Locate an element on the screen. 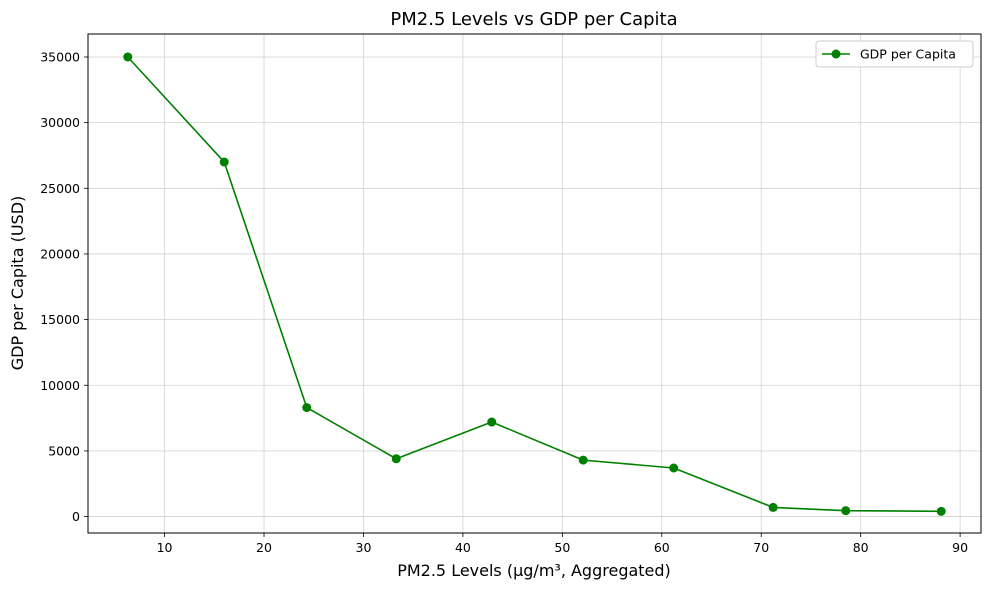 This screenshot has width=989, height=590. y-tick-label: 25000 is located at coordinates (60, 188).